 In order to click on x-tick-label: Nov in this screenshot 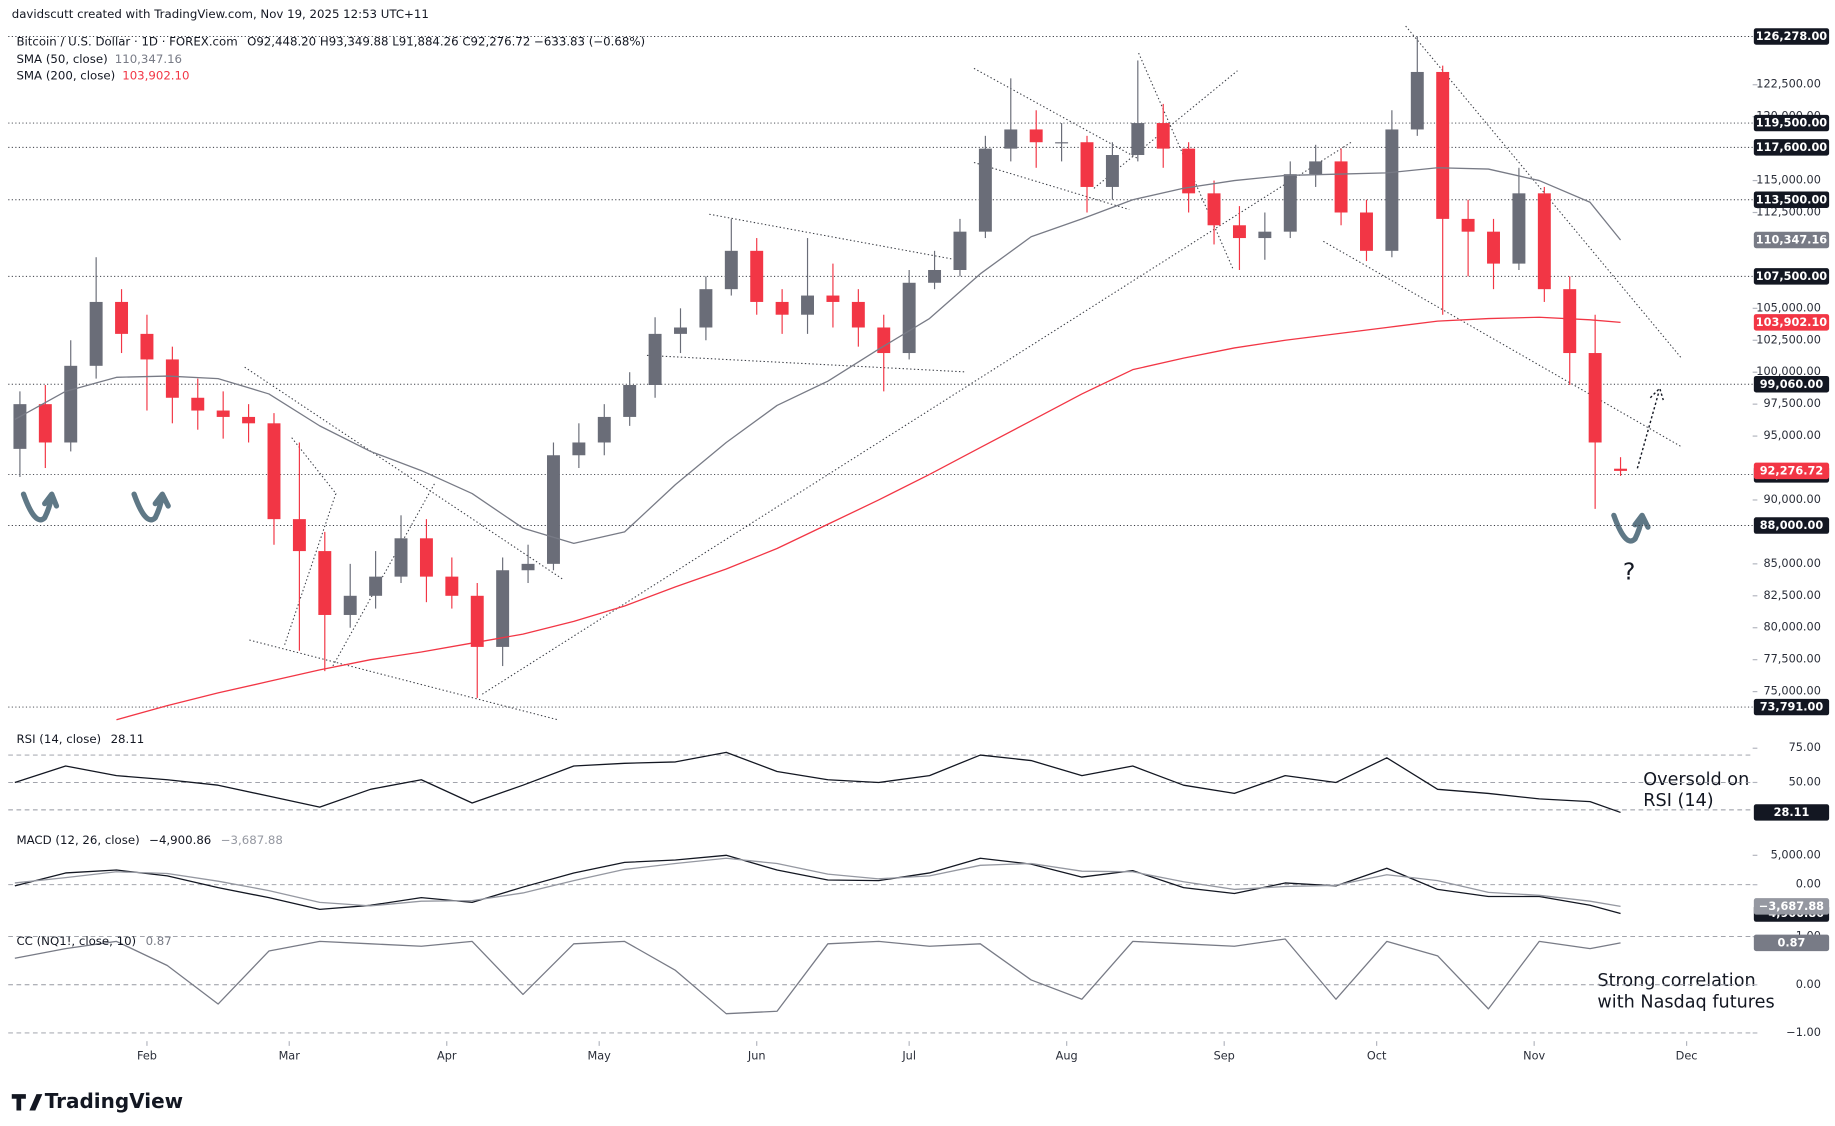, I will do `click(1534, 1055)`.